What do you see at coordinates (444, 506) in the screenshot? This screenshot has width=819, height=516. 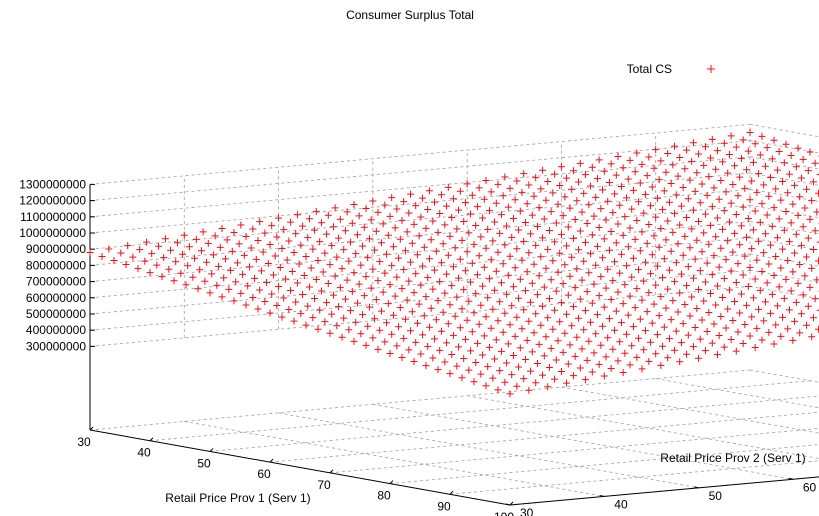 I see `x-tick-label: 90` at bounding box center [444, 506].